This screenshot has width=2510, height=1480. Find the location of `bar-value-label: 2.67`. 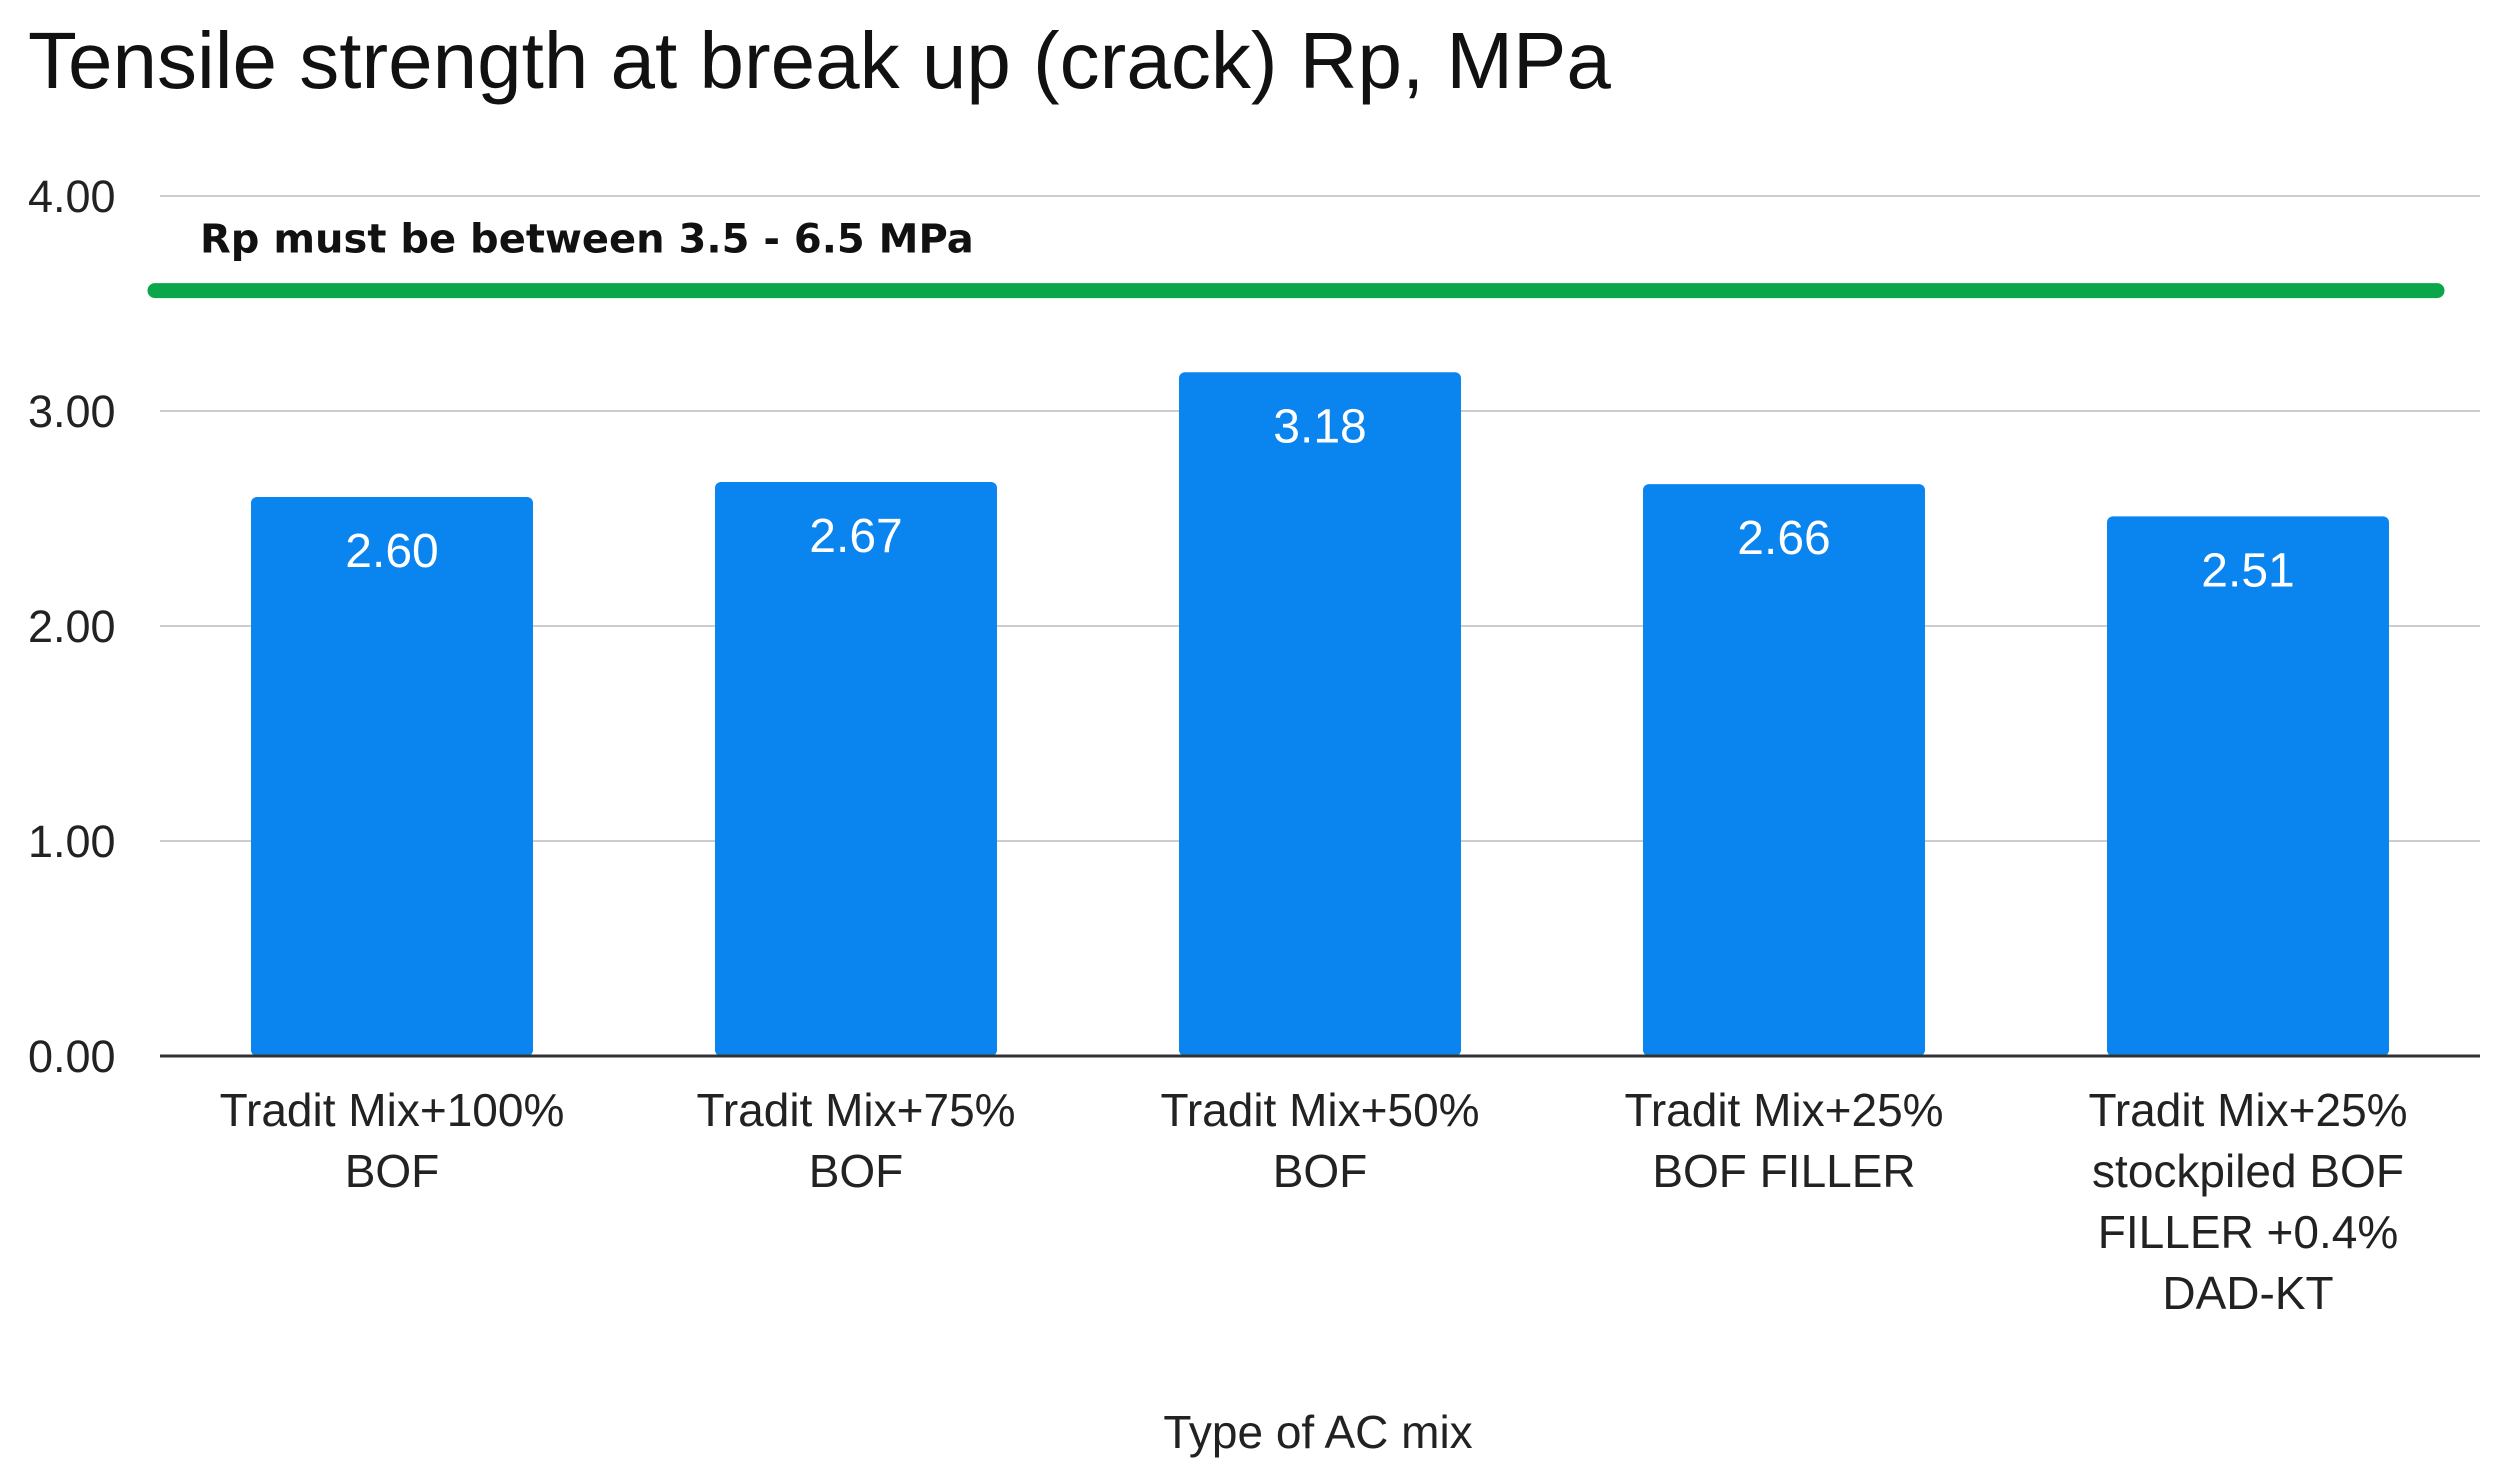

bar-value-label: 2.67 is located at coordinates (855, 536).